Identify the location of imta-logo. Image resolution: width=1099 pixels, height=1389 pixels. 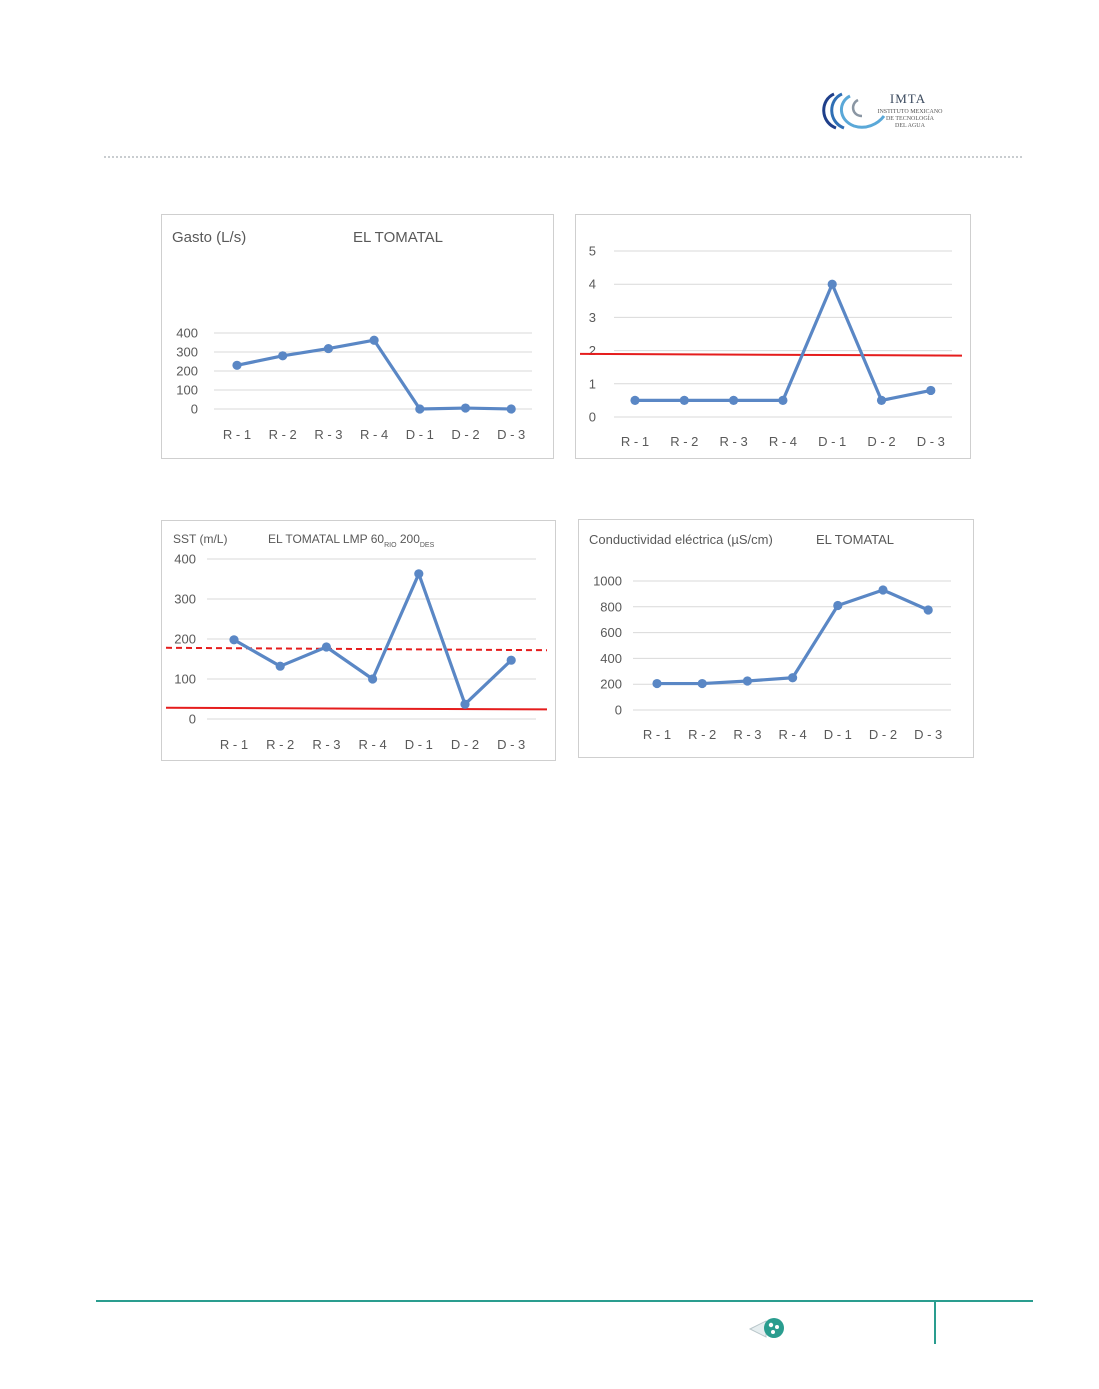
(854, 111).